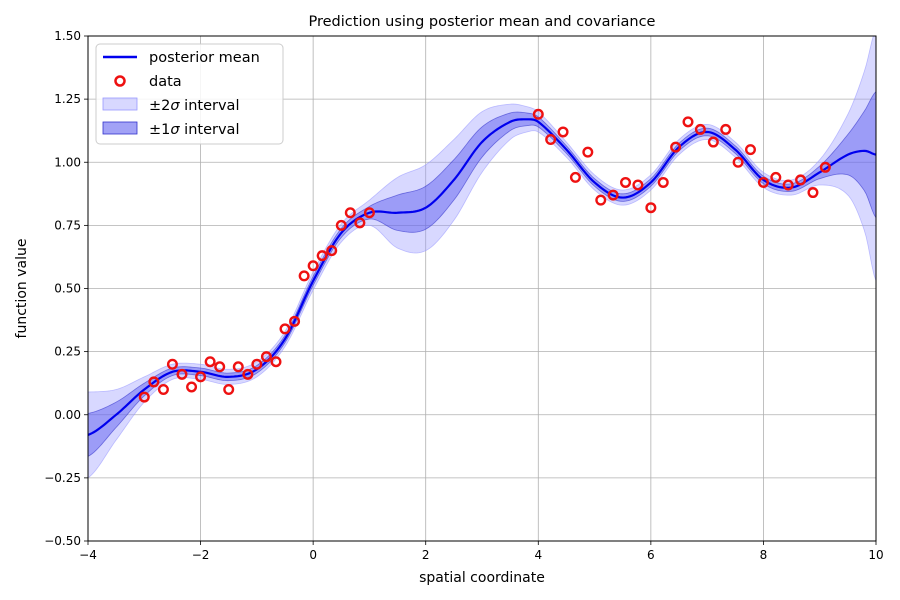 The image size is (900, 600). Describe the element at coordinates (651, 555) in the screenshot. I see `x-tick-label: 6` at that location.